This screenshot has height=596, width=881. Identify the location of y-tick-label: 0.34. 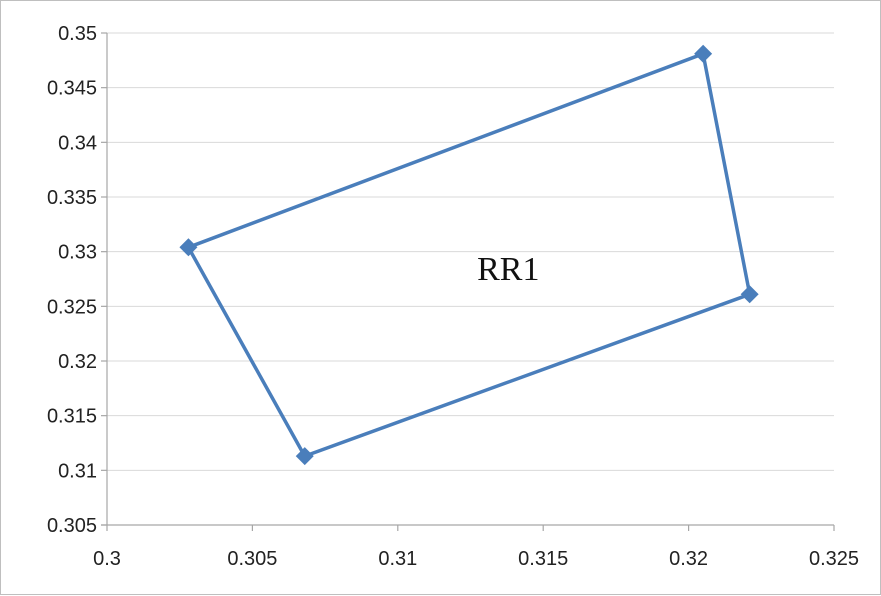
(77, 143).